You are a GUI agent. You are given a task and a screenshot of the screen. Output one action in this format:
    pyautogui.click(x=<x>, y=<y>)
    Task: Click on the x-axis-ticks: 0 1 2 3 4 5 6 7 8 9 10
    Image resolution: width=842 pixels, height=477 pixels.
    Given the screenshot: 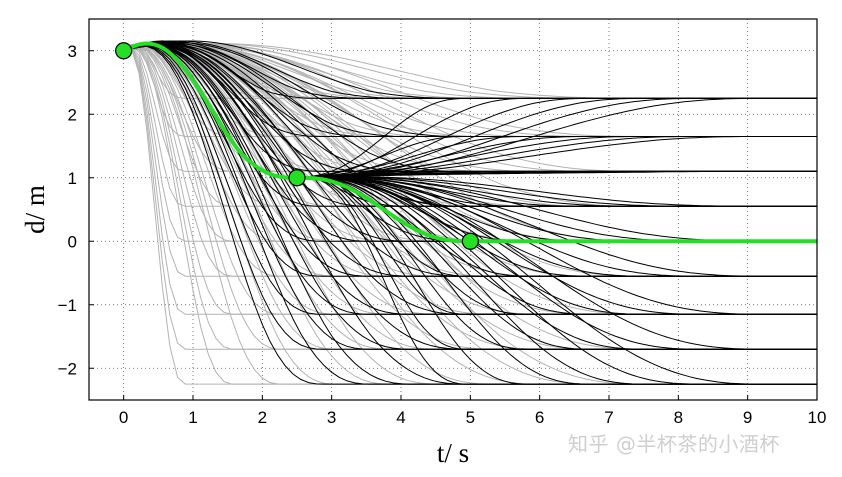 What is the action you would take?
    pyautogui.click(x=473, y=411)
    